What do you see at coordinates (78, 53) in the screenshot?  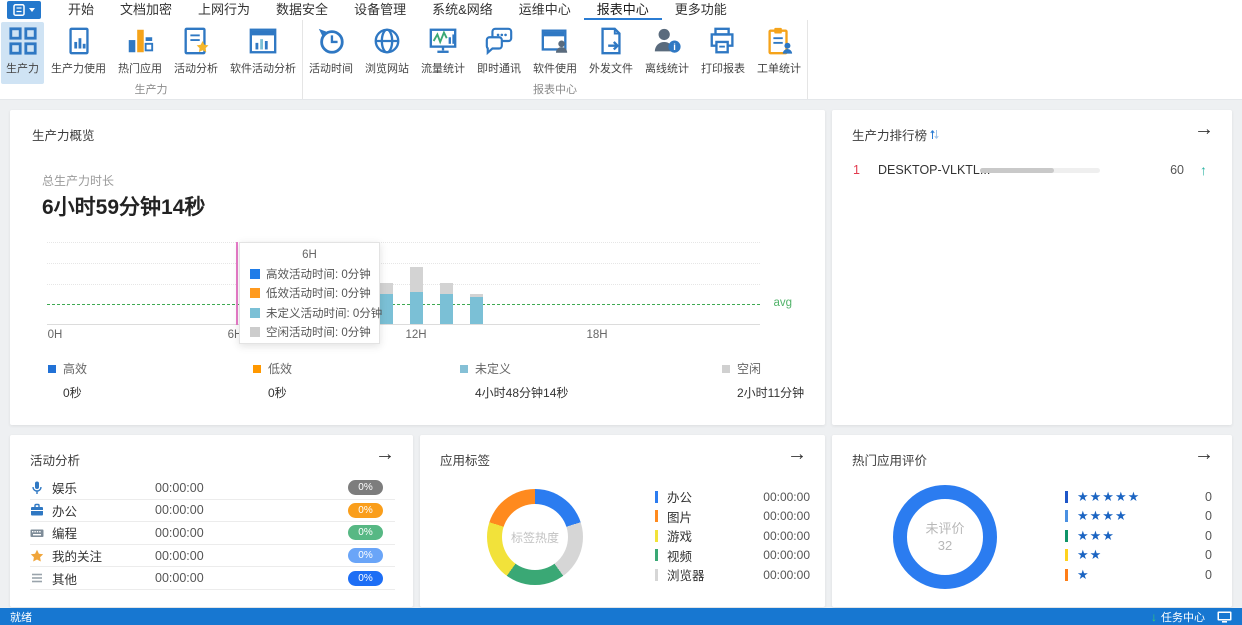 I see `ribbon-button-productivity-usage: 生产力使用` at bounding box center [78, 53].